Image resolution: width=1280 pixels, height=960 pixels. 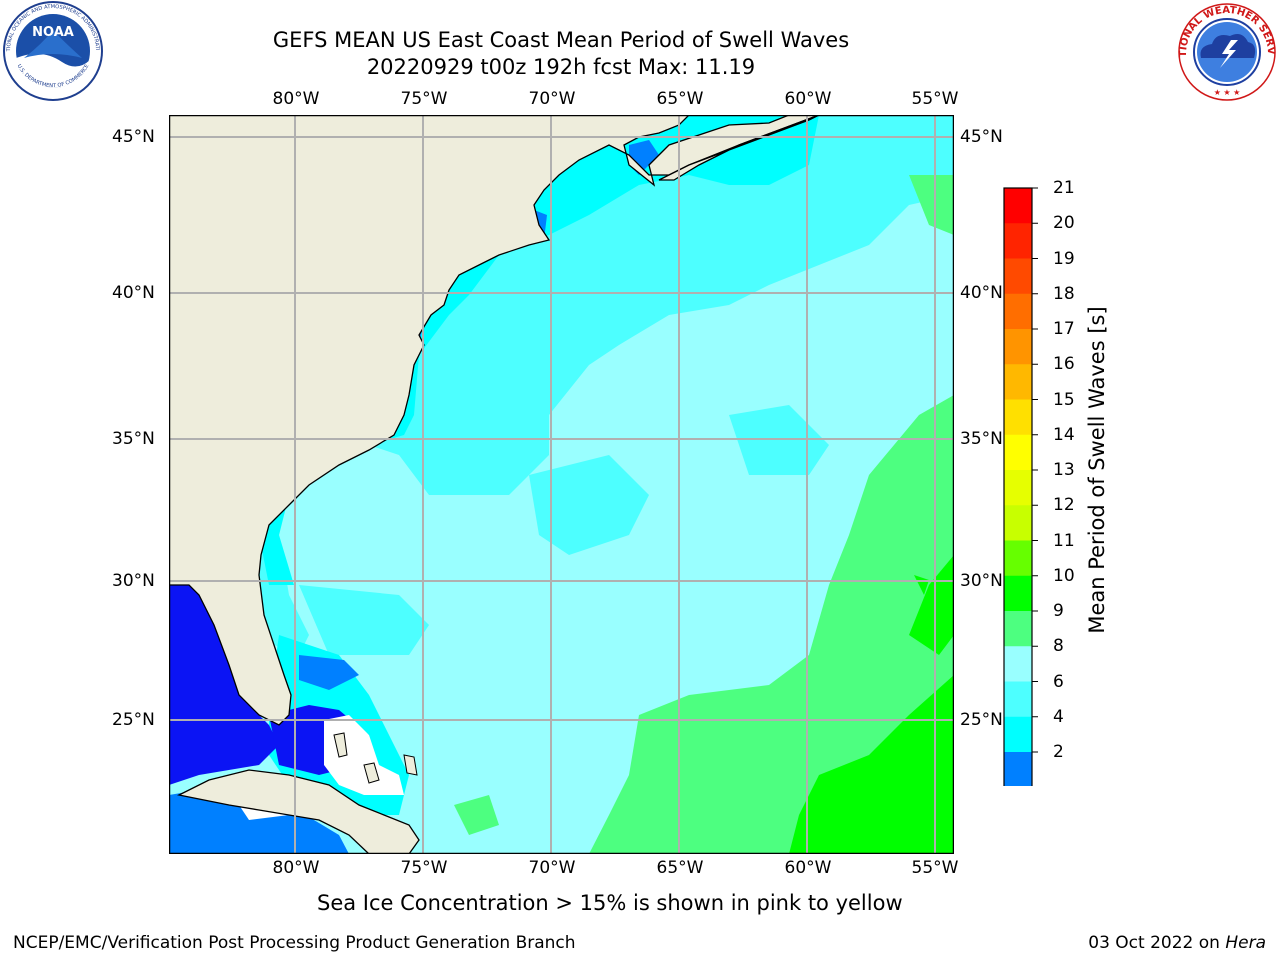 I want to click on land-nova-scotia, so click(x=806, y=148).